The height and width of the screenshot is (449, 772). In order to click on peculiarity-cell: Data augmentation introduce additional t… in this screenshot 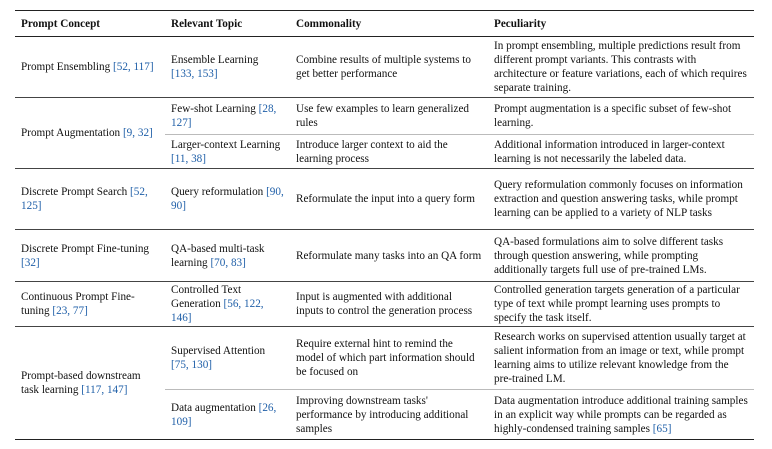, I will do `click(621, 414)`.